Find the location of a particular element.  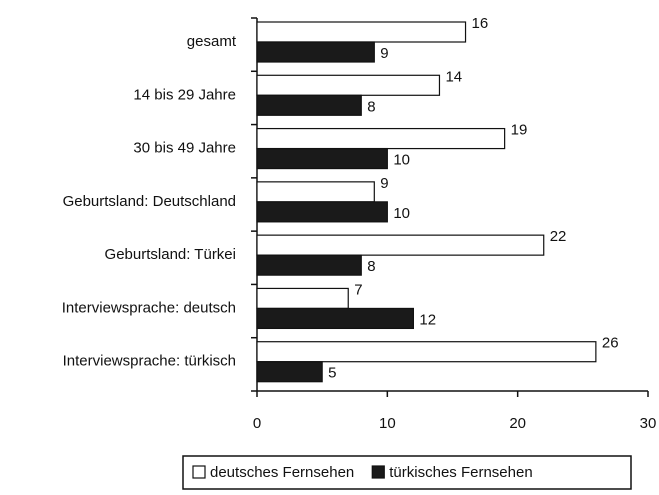

legend-label: türkisches Fernsehen is located at coordinates (460, 472).